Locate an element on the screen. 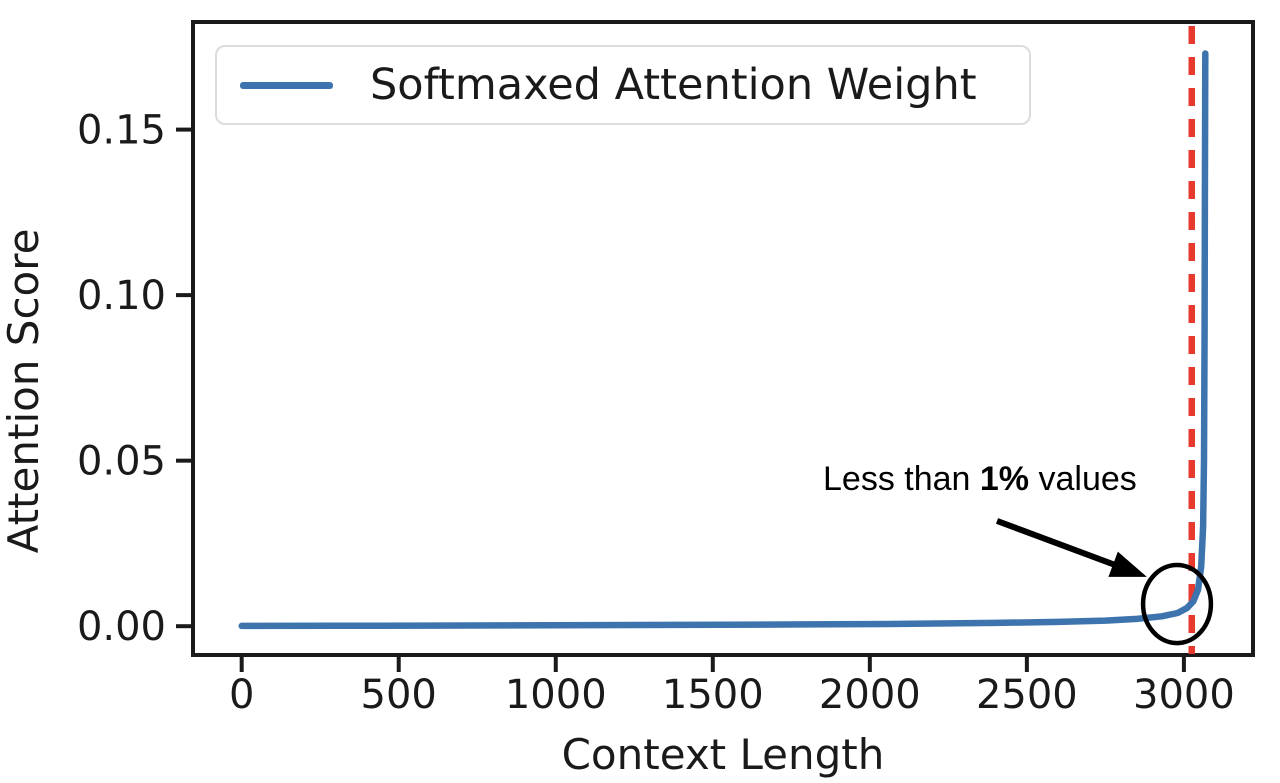 This screenshot has height=783, width=1280. x-tick-label: 2000 is located at coordinates (870, 695).